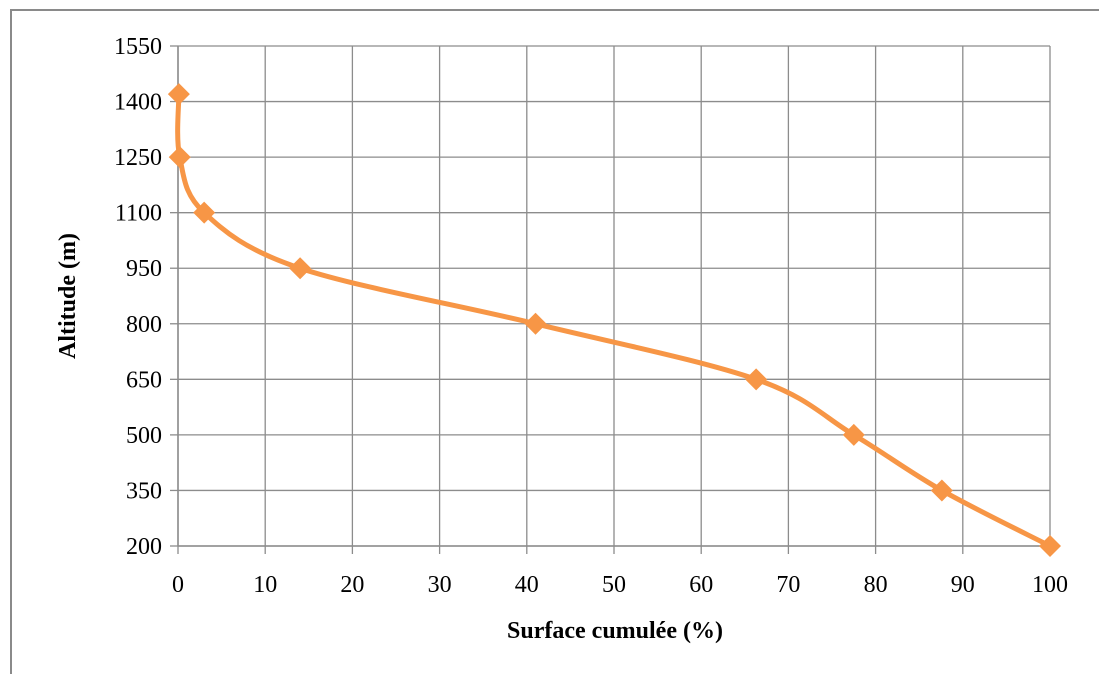 This screenshot has width=1099, height=674. Describe the element at coordinates (178, 585) in the screenshot. I see `x-tick-label: 0` at that location.